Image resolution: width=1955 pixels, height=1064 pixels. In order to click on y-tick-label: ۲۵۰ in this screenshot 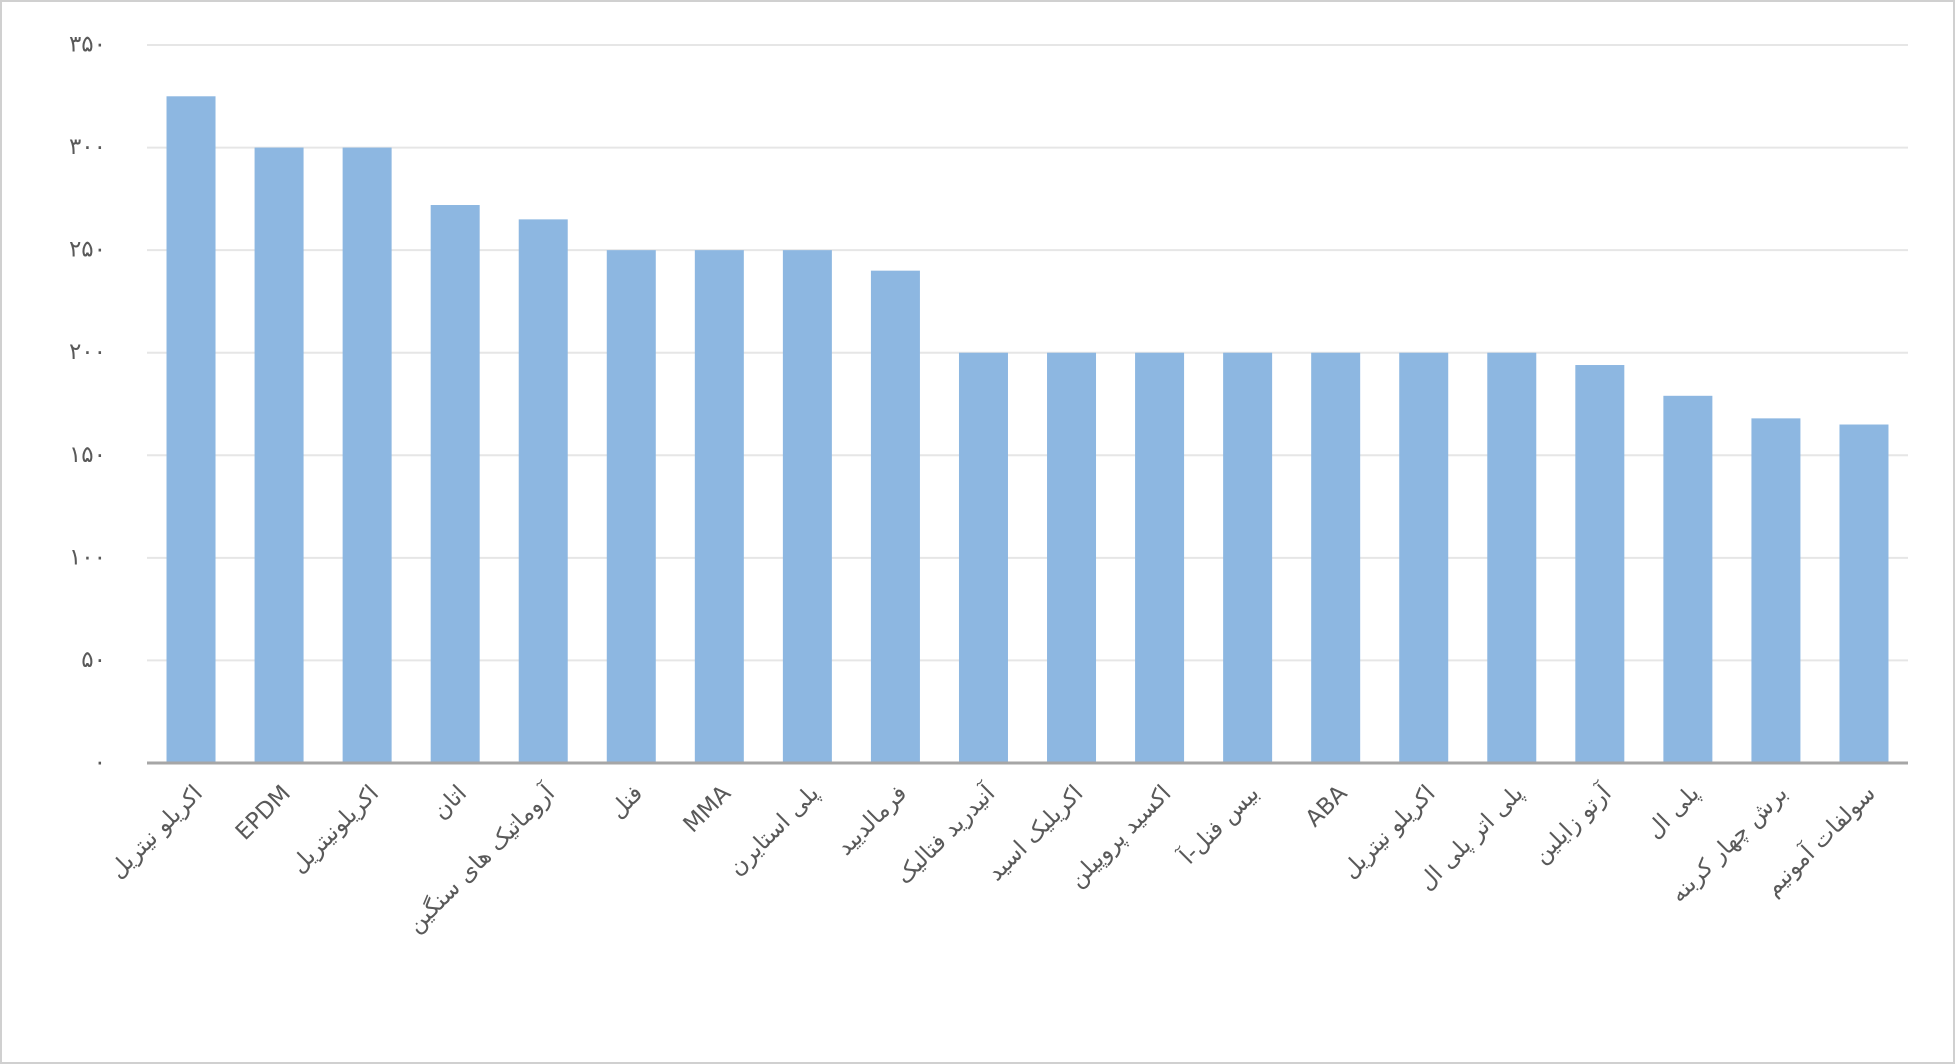, I will do `click(87, 250)`.